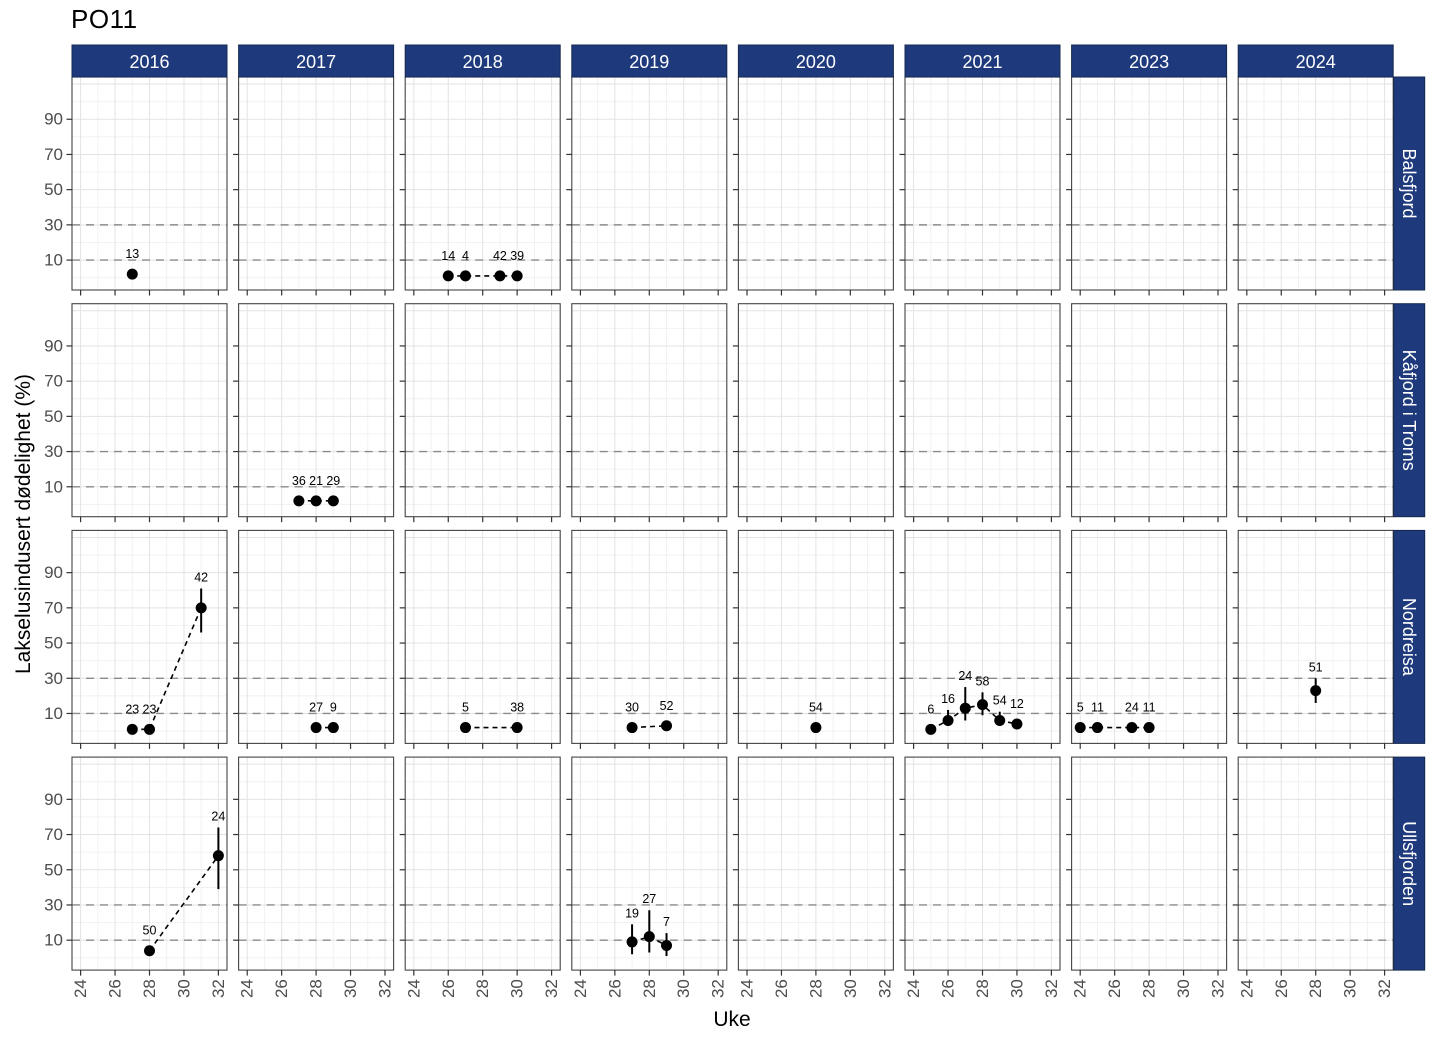 This screenshot has width=1434, height=1044. I want to click on point-count-label: 50, so click(150, 931).